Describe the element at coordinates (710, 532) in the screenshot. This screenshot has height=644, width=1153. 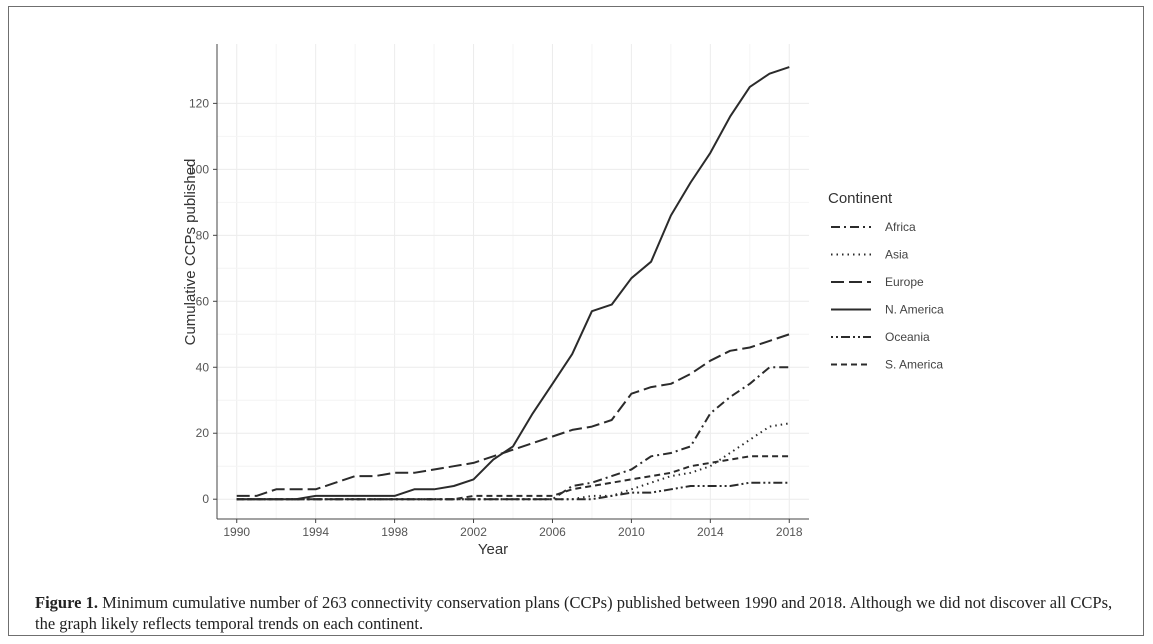
I see `x-tick-label: 2014` at that location.